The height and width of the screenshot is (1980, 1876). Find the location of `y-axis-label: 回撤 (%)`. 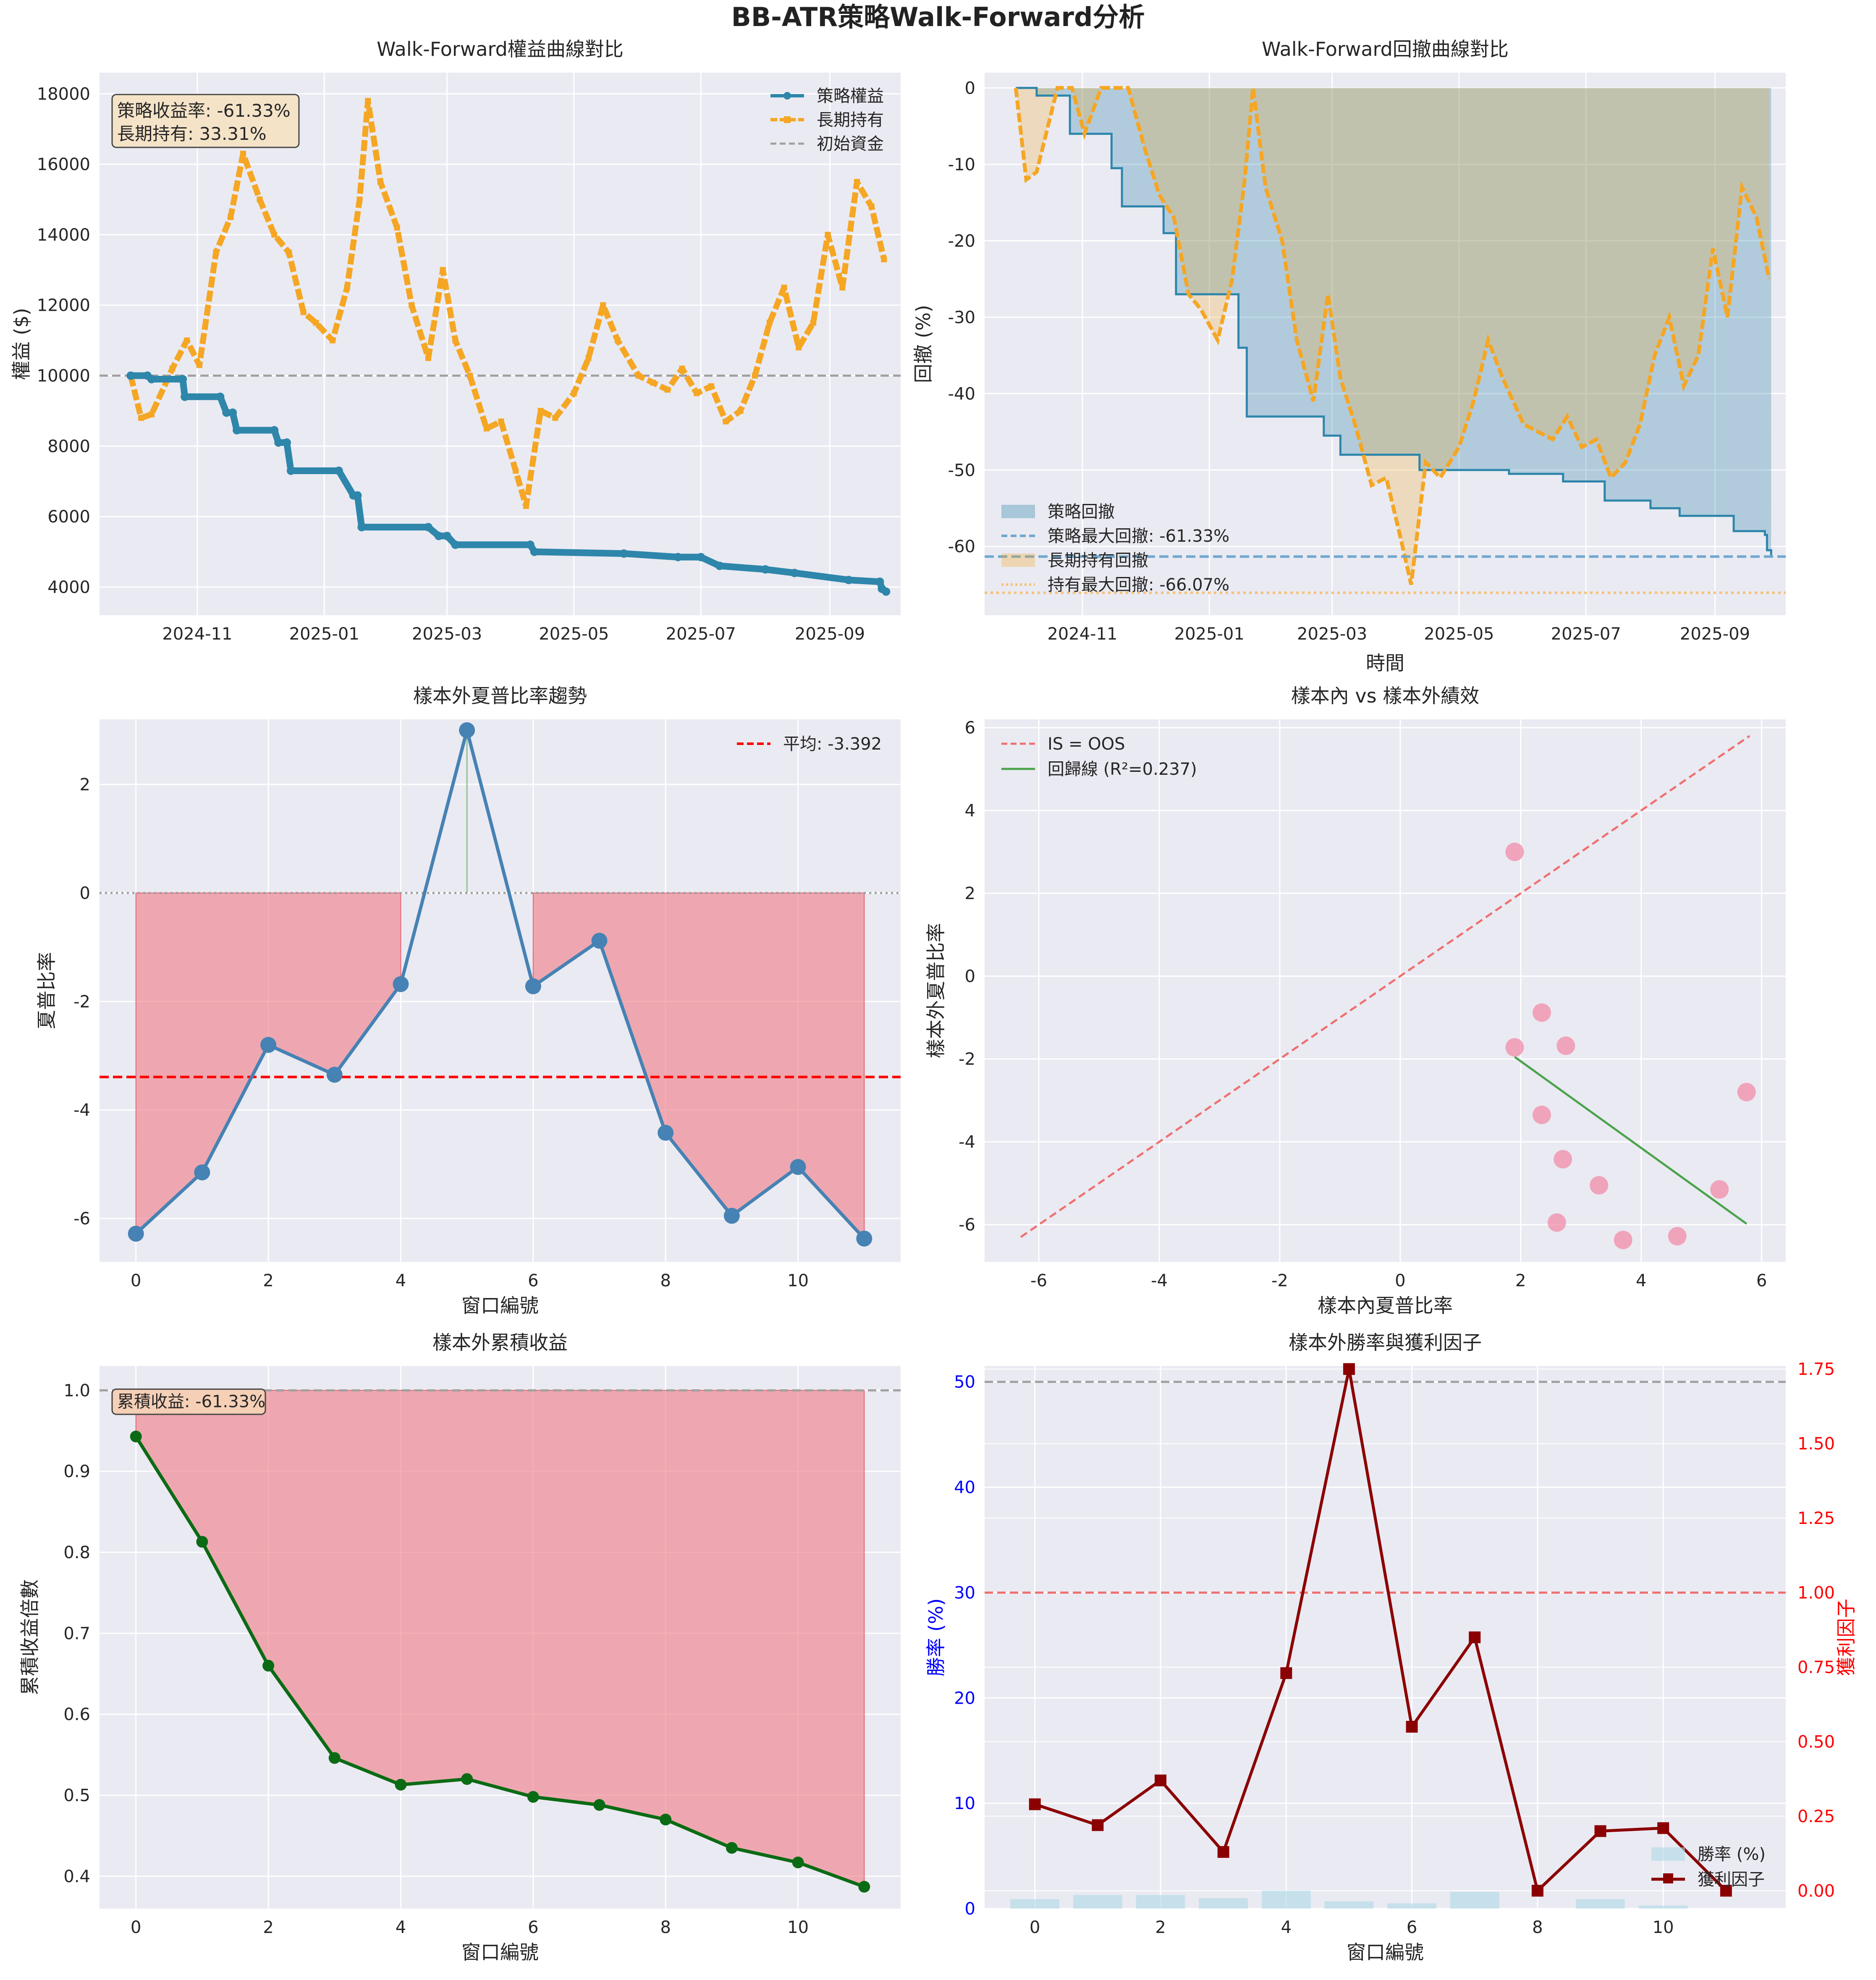

y-axis-label: 回撤 (%) is located at coordinates (924, 344).